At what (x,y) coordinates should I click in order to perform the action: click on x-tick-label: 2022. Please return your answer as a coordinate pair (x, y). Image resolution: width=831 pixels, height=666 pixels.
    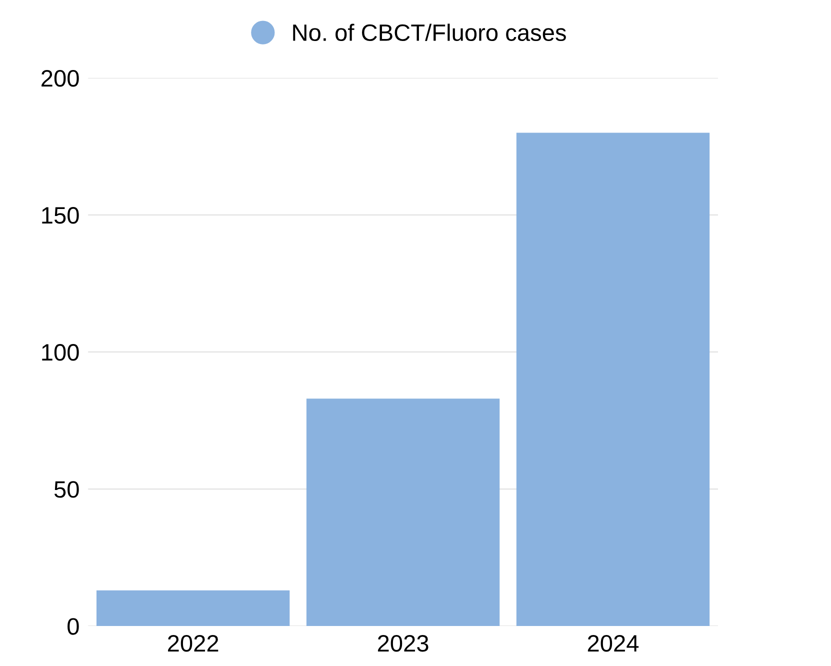
    Looking at the image, I should click on (193, 643).